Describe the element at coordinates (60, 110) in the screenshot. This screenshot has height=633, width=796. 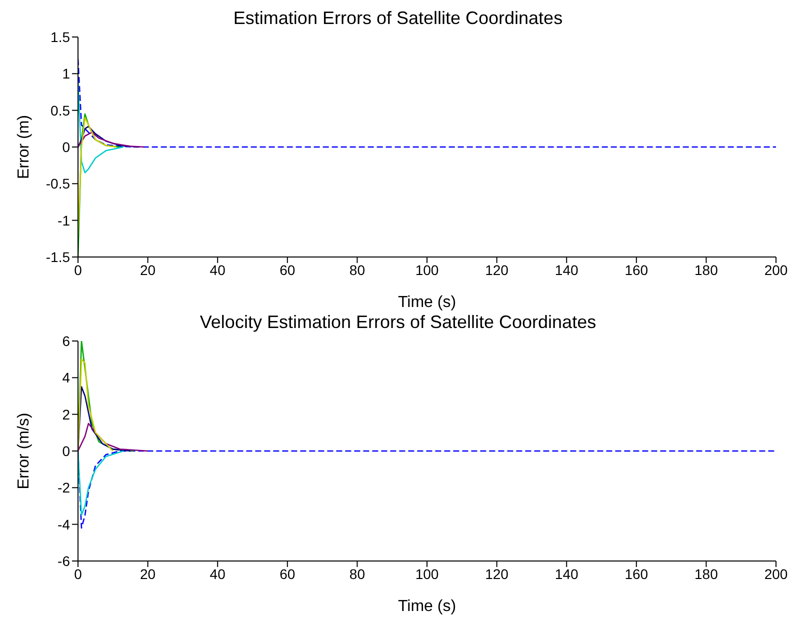
I see `y-tick-label: 0.5` at that location.